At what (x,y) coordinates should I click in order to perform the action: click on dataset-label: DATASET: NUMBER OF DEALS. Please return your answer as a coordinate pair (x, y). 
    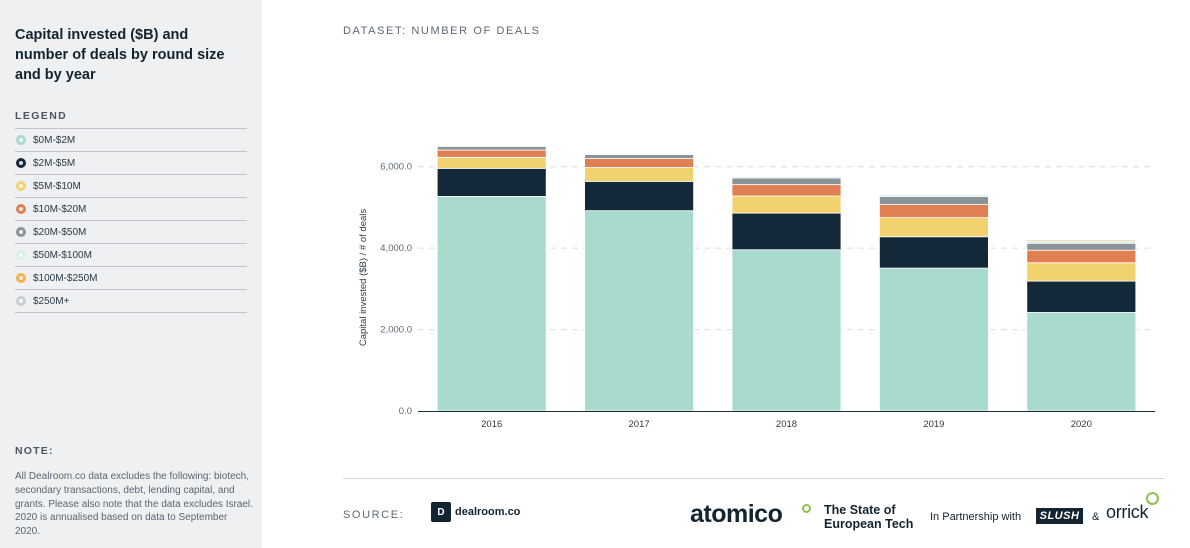
    Looking at the image, I should click on (442, 31).